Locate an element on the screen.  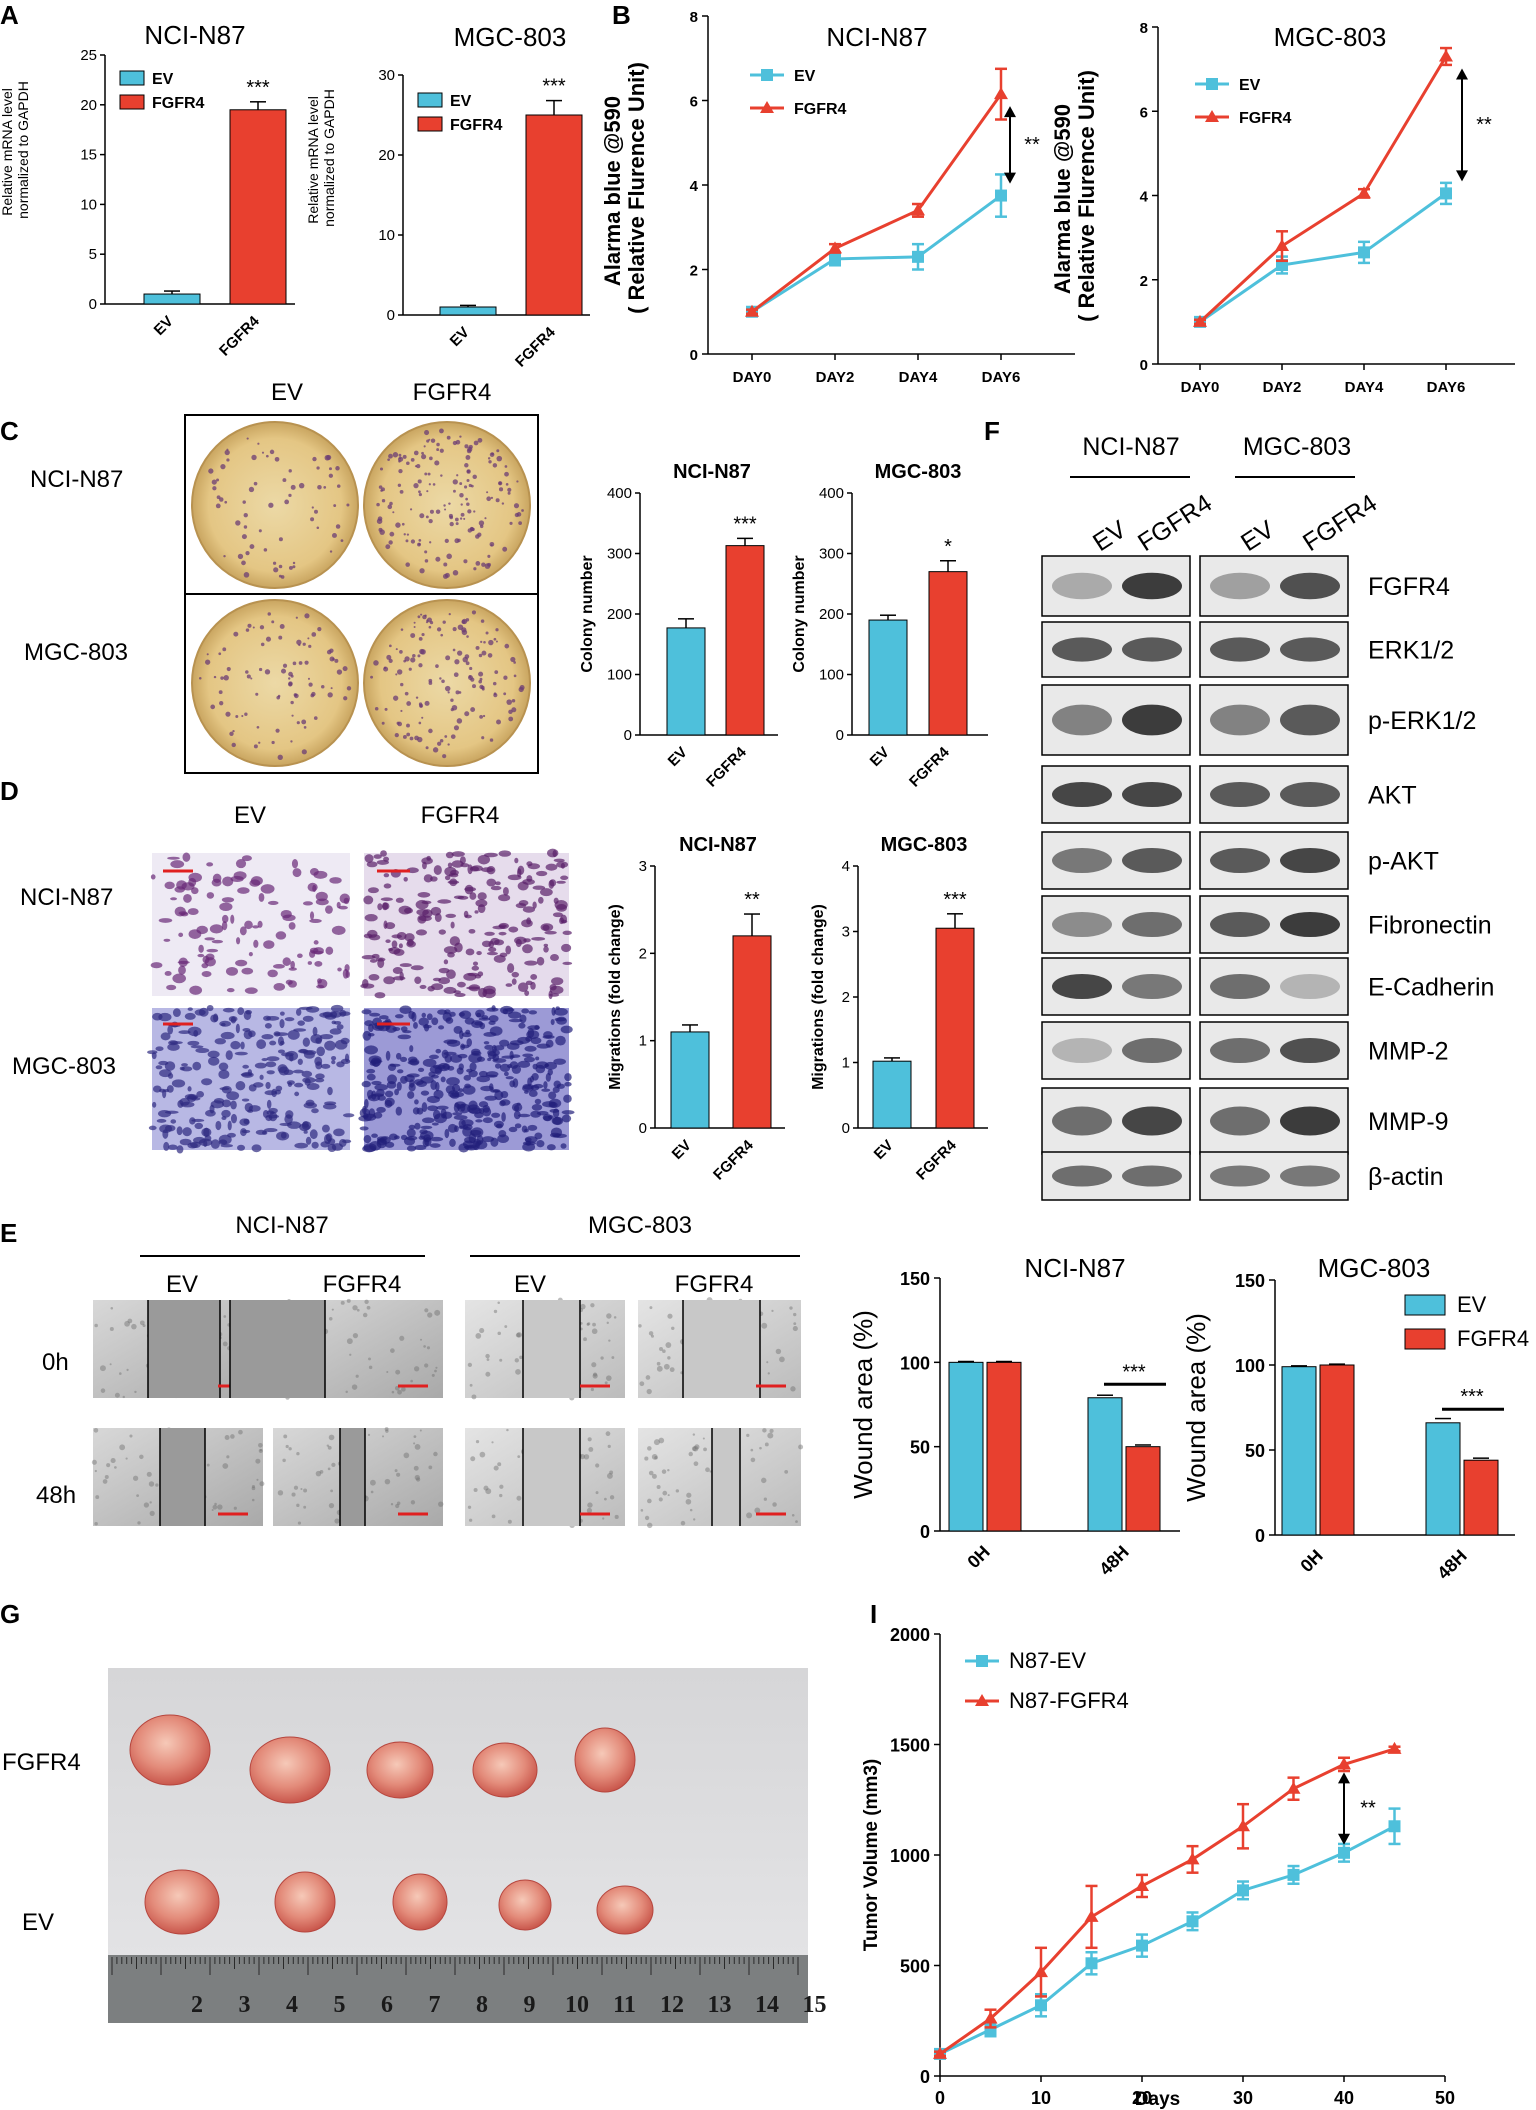
y-tick-label: 20 is located at coordinates (386, 155).